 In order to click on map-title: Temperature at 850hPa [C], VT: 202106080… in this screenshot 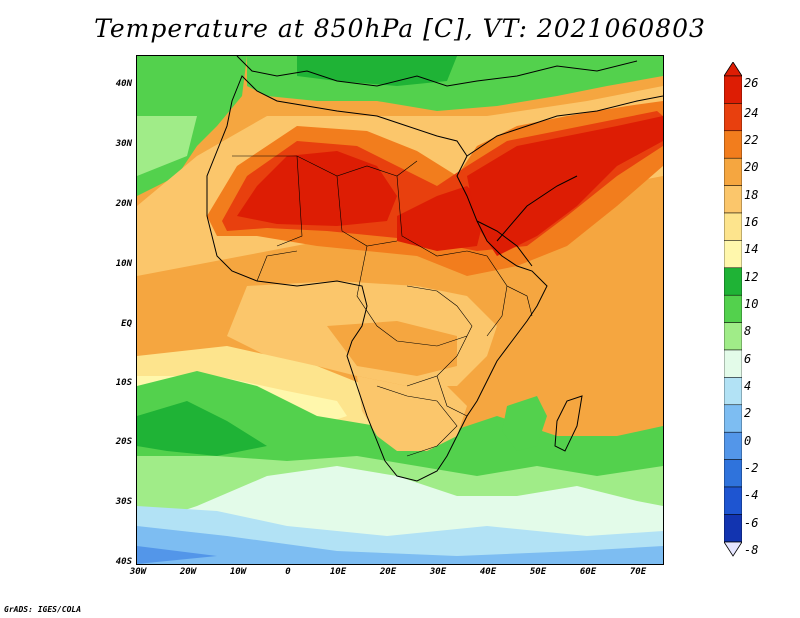, I will do `click(400, 28)`.